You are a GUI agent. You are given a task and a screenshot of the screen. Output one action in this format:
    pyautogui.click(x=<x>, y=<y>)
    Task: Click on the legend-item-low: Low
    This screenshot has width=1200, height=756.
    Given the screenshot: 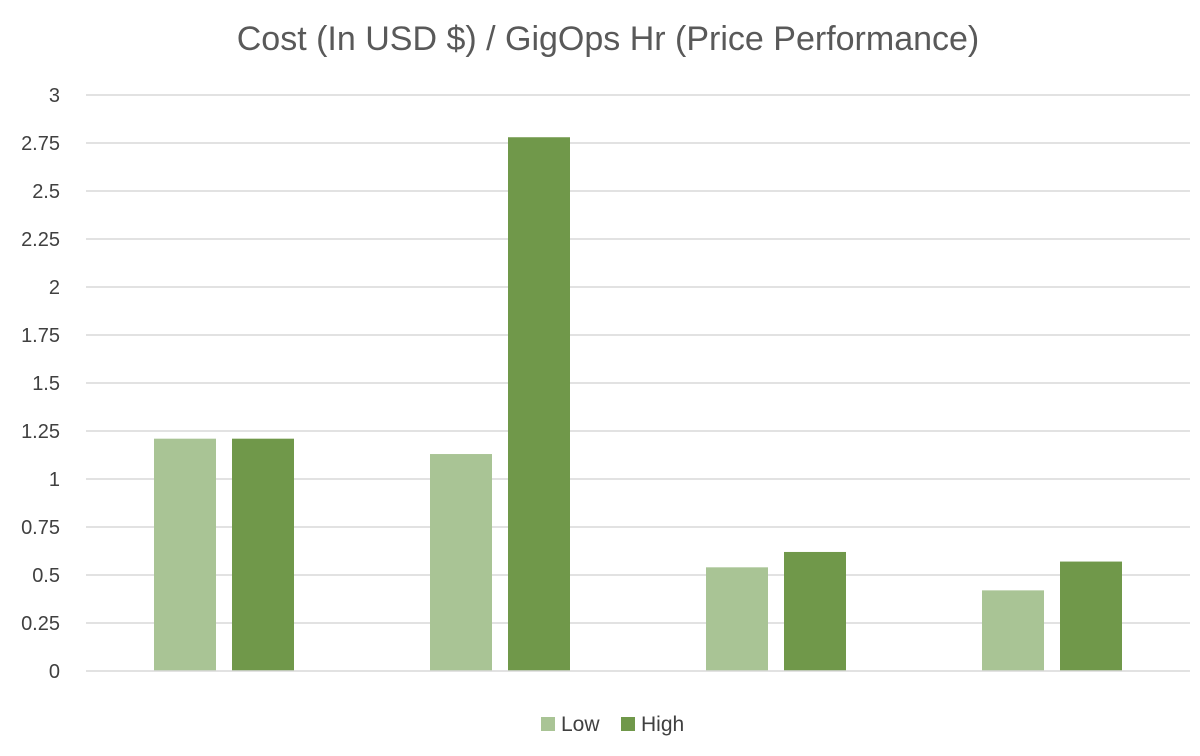 What is the action you would take?
    pyautogui.click(x=570, y=724)
    